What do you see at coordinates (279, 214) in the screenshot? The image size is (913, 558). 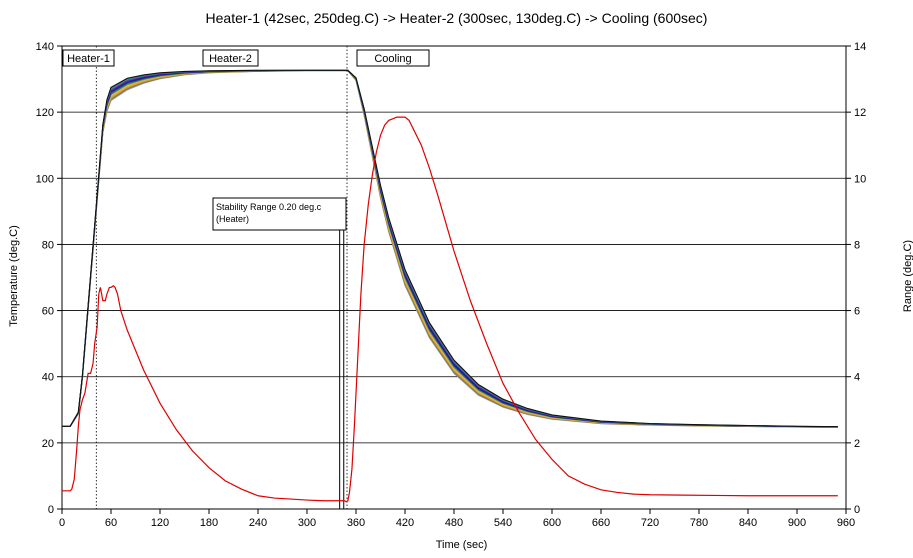 I see `stability-annotation-box` at bounding box center [279, 214].